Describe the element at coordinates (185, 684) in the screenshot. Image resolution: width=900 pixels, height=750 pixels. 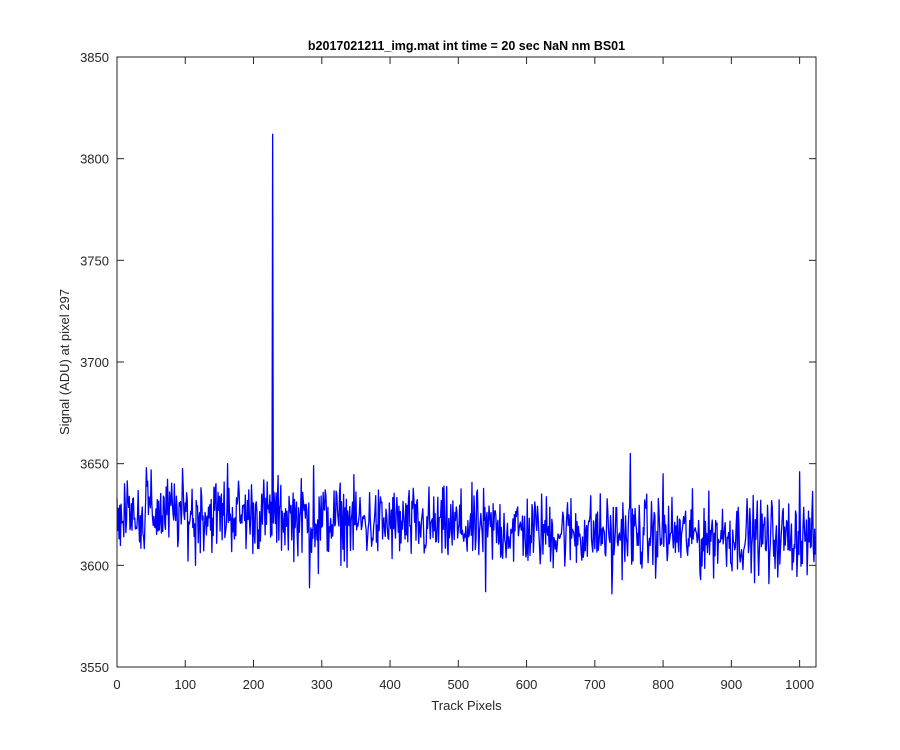
I see `x-tick-label: 100` at that location.